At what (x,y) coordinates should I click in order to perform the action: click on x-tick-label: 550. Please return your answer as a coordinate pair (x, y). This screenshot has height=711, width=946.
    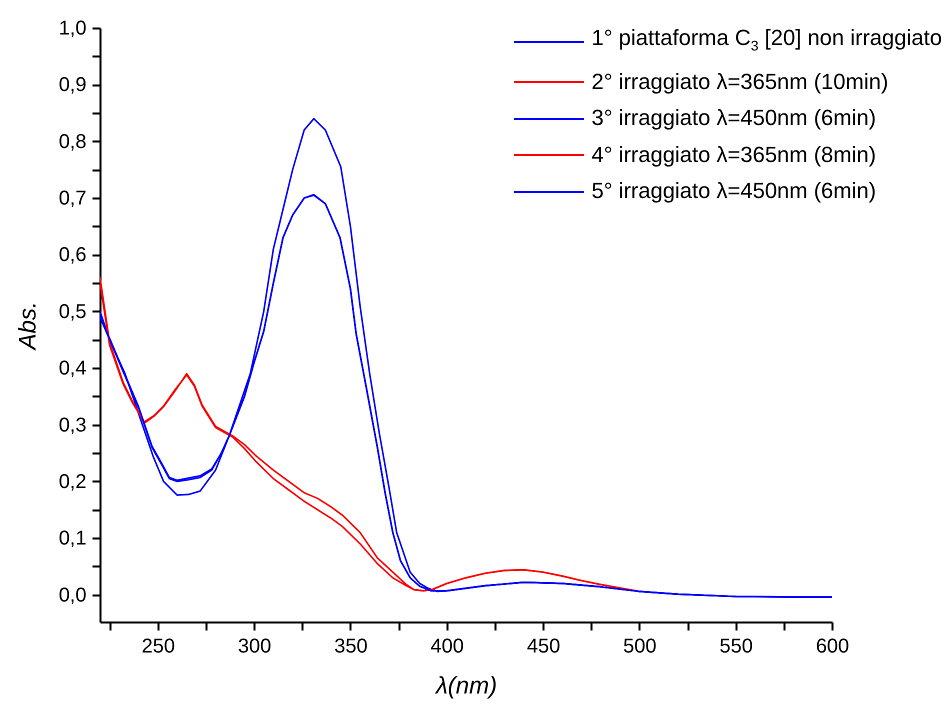
    Looking at the image, I should click on (736, 647).